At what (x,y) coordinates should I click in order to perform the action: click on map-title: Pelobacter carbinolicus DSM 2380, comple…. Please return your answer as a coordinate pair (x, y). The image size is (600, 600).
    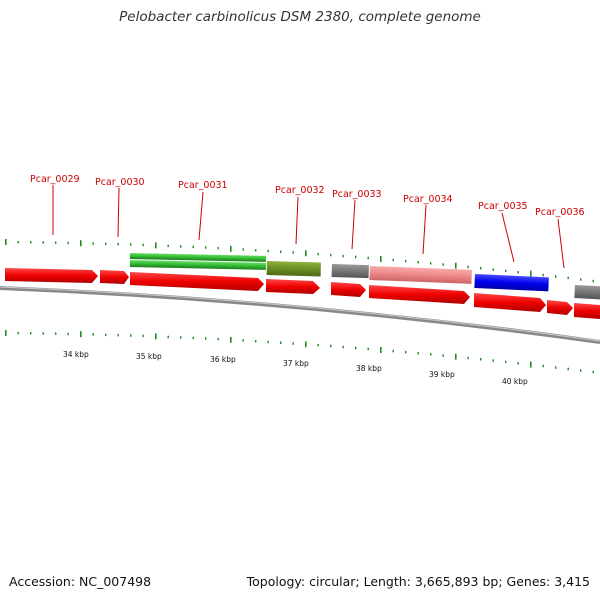
    Looking at the image, I should click on (300, 17).